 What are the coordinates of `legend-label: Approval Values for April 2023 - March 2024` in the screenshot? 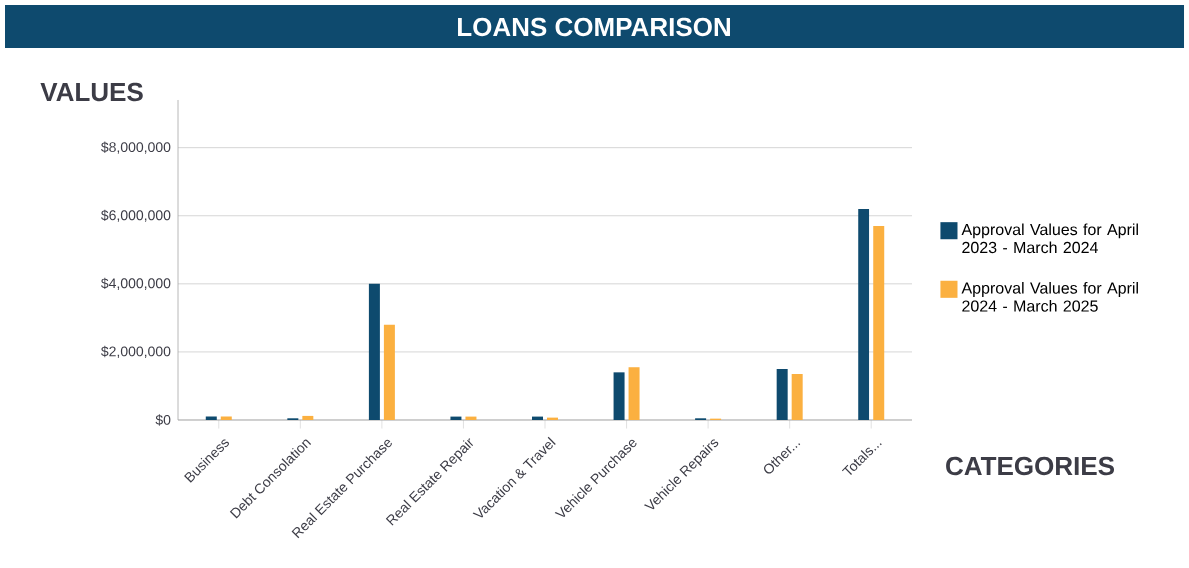 It's located at (1049, 238).